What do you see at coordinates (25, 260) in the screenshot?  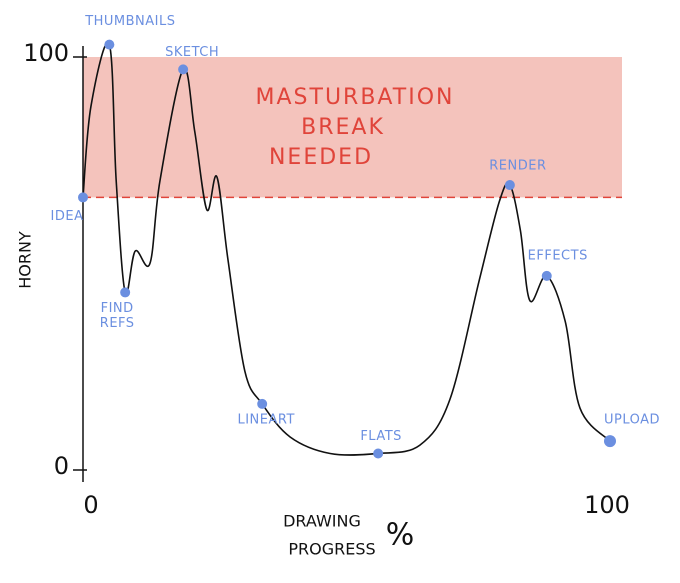 I see `y-axis-title: HORNY` at bounding box center [25, 260].